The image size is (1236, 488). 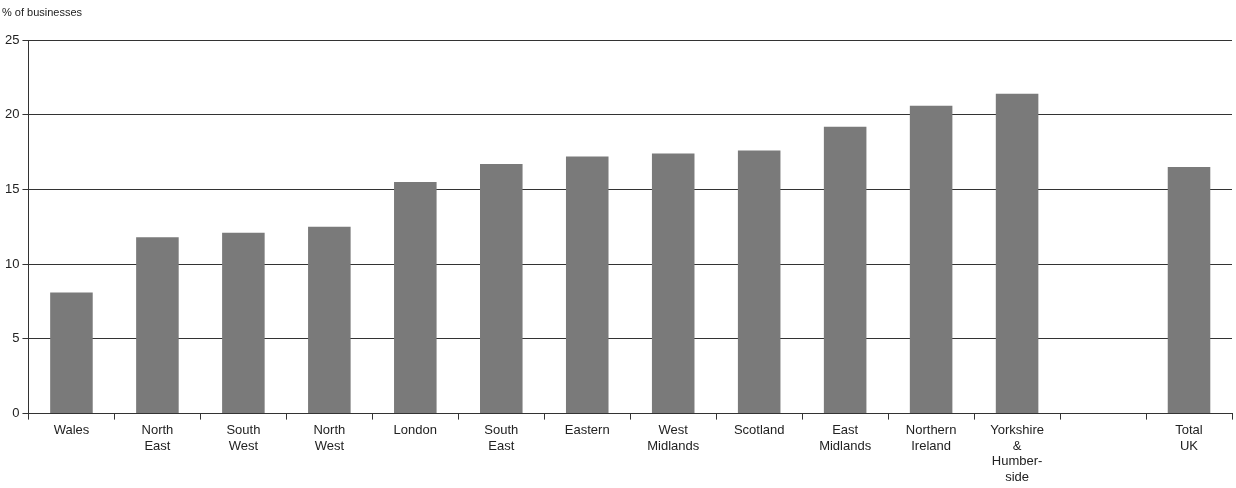 What do you see at coordinates (587, 429) in the screenshot?
I see `x-tick-label: Eastern` at bounding box center [587, 429].